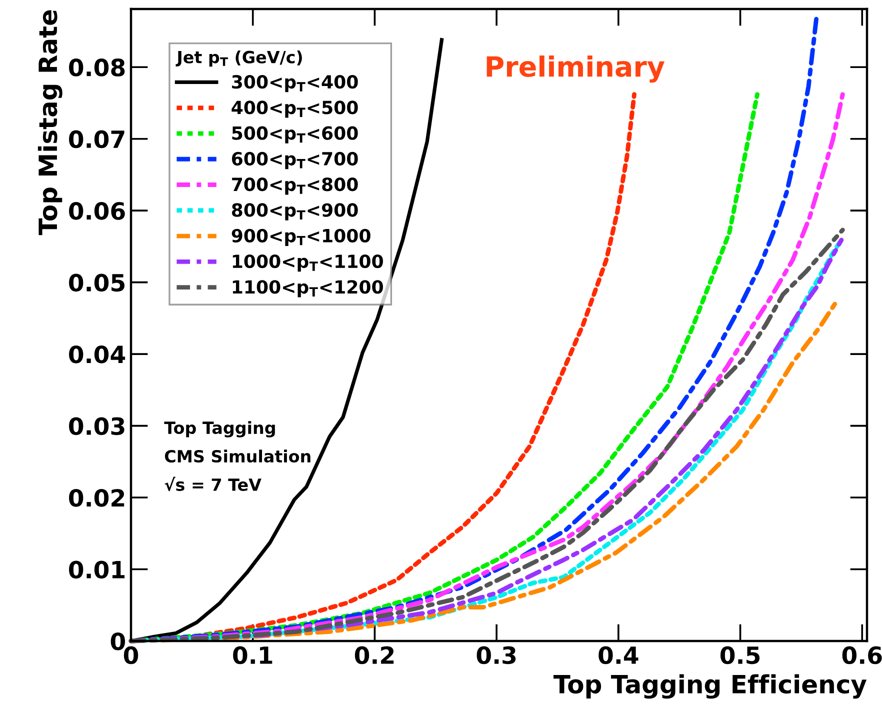  I want to click on annotation: CMS Simulation, so click(237, 456).